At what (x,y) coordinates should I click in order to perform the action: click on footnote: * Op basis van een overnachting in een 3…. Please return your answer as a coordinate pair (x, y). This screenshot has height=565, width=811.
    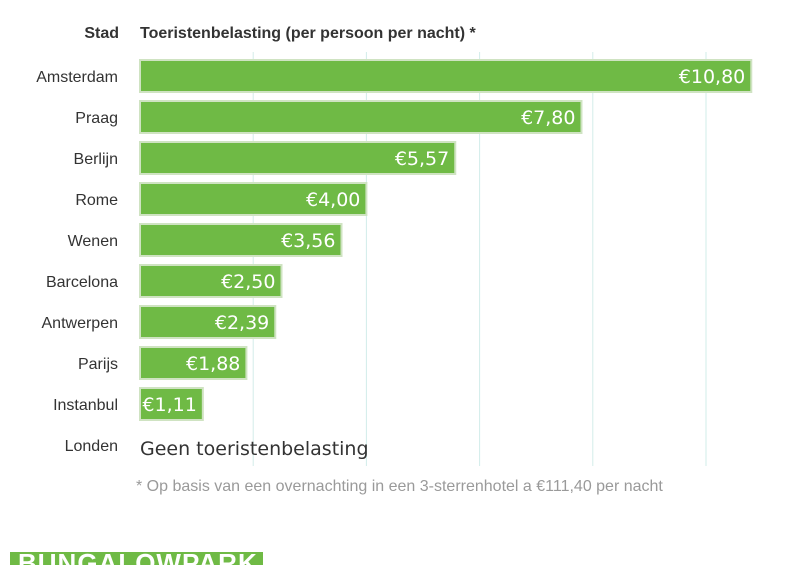
    Looking at the image, I should click on (399, 486).